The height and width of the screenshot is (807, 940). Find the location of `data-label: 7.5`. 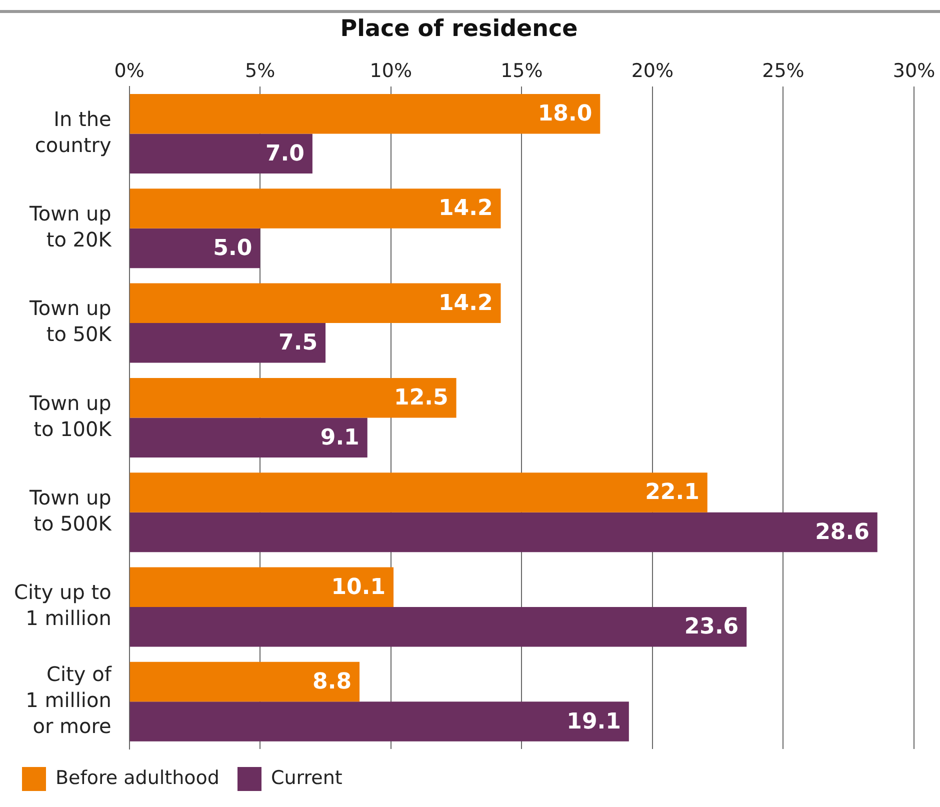

data-label: 7.5 is located at coordinates (298, 343).